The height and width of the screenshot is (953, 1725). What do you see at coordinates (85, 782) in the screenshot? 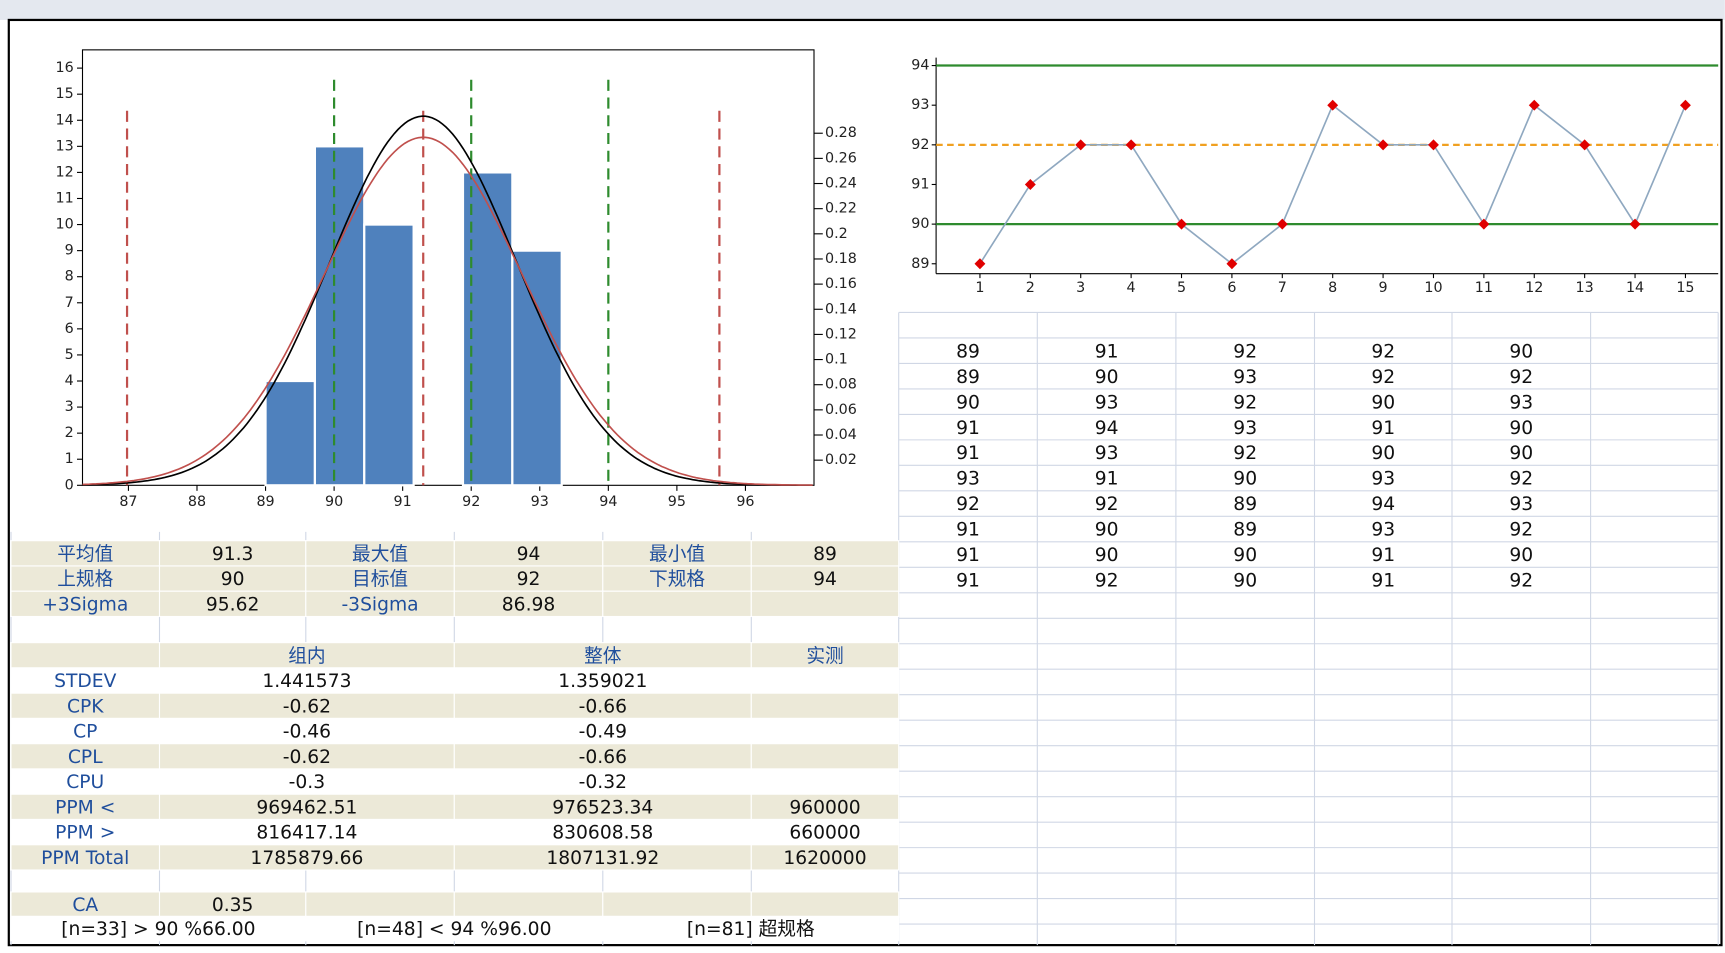
I see `cell-text: CPU` at bounding box center [85, 782].